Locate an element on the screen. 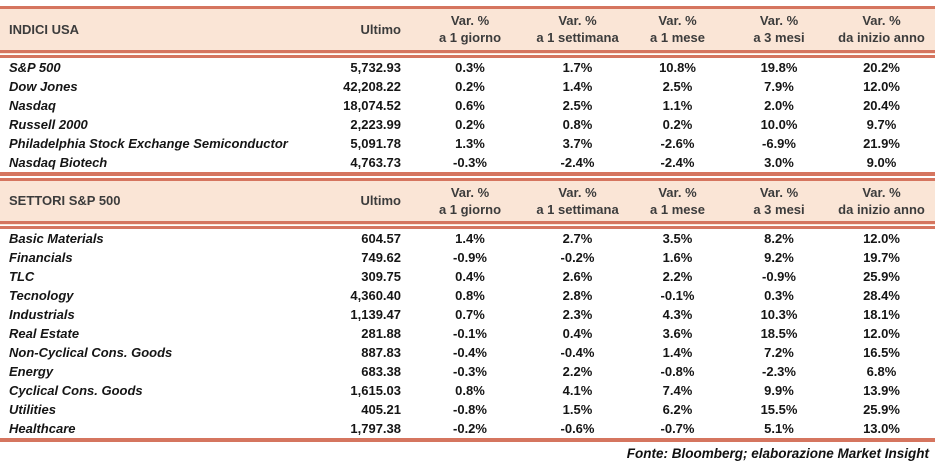 The image size is (935, 473). ultimo-value: 887.83 is located at coordinates (381, 352).